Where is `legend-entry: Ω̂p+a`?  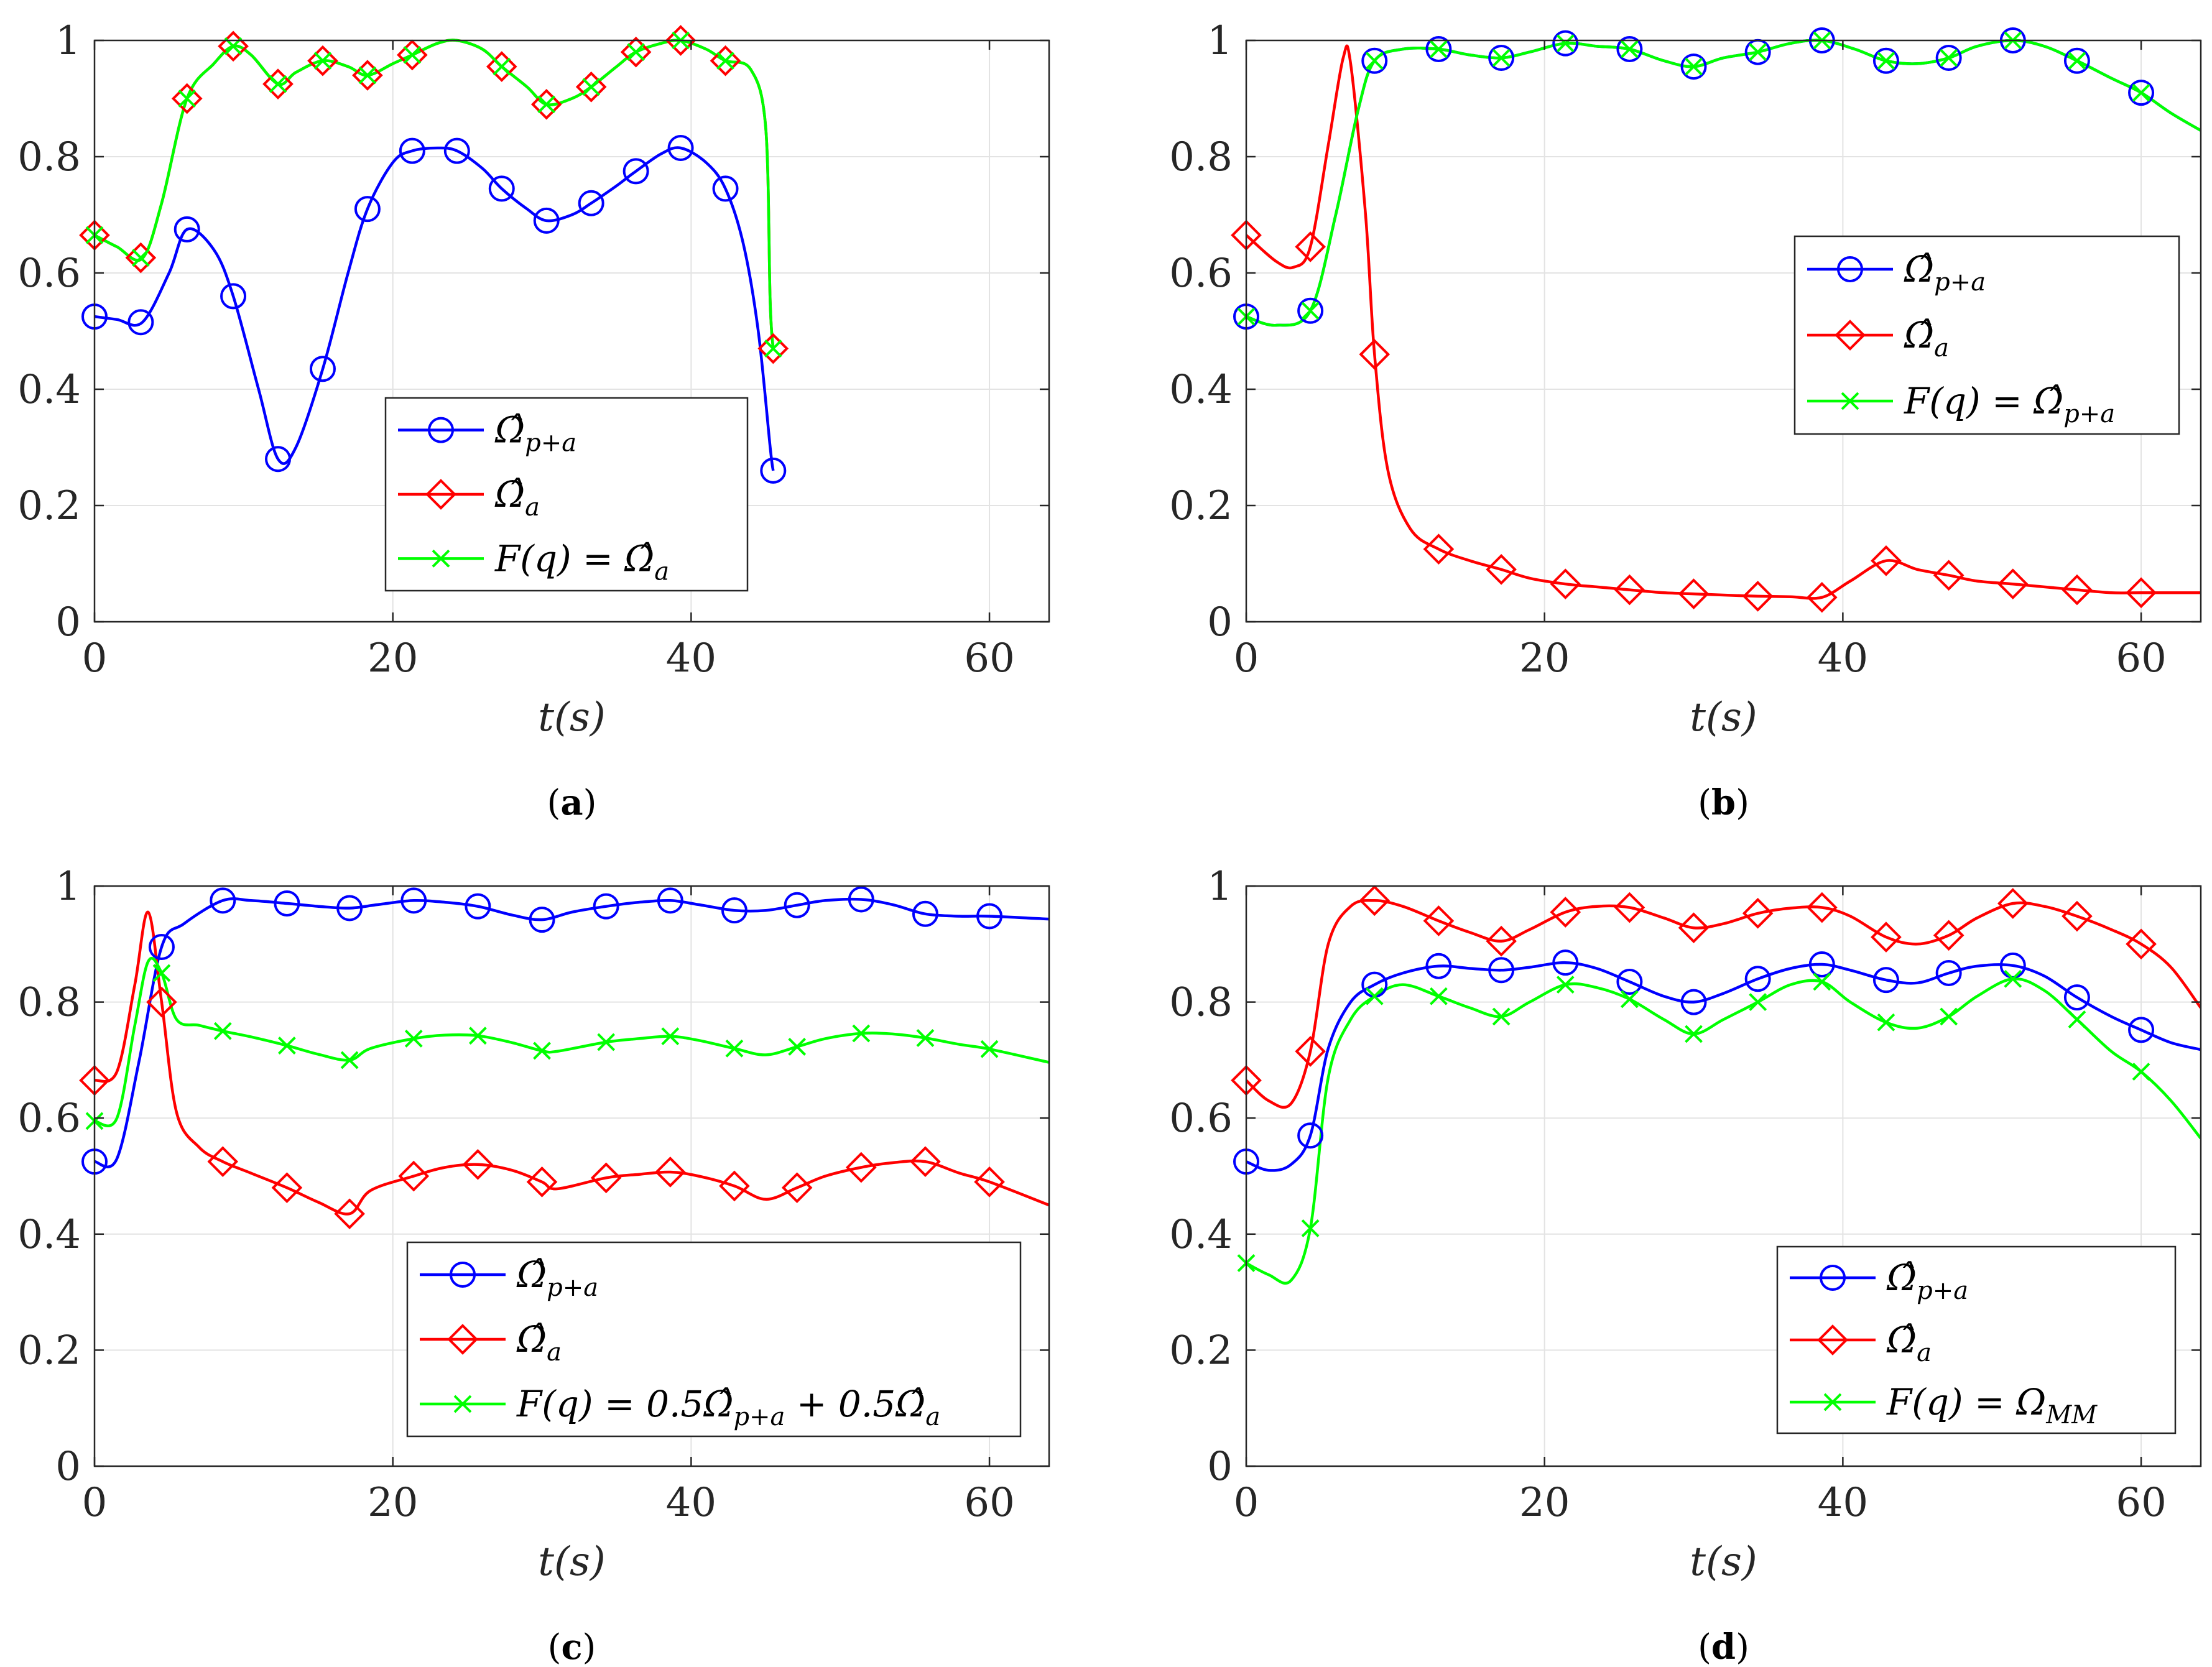
legend-entry: Ω̂p+a is located at coordinates (487, 433).